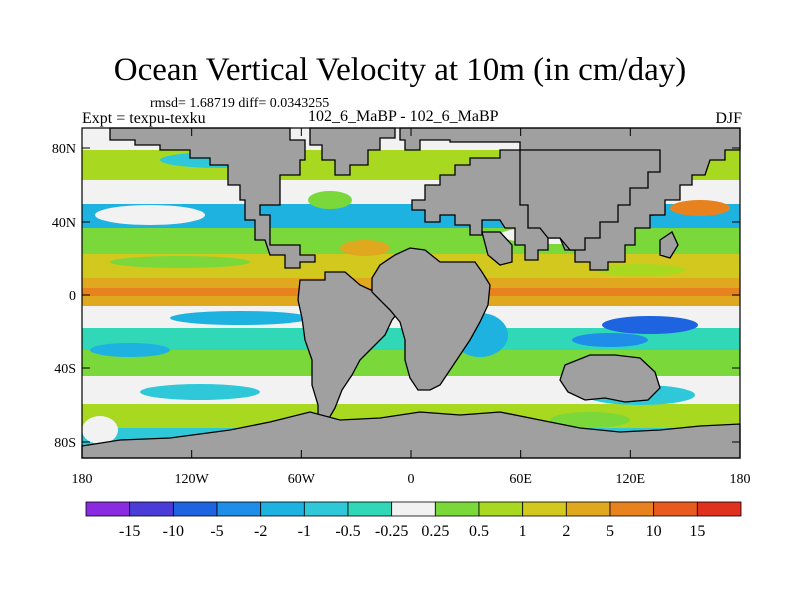 The image size is (800, 600). I want to click on colorbar-label: 0.5, so click(479, 531).